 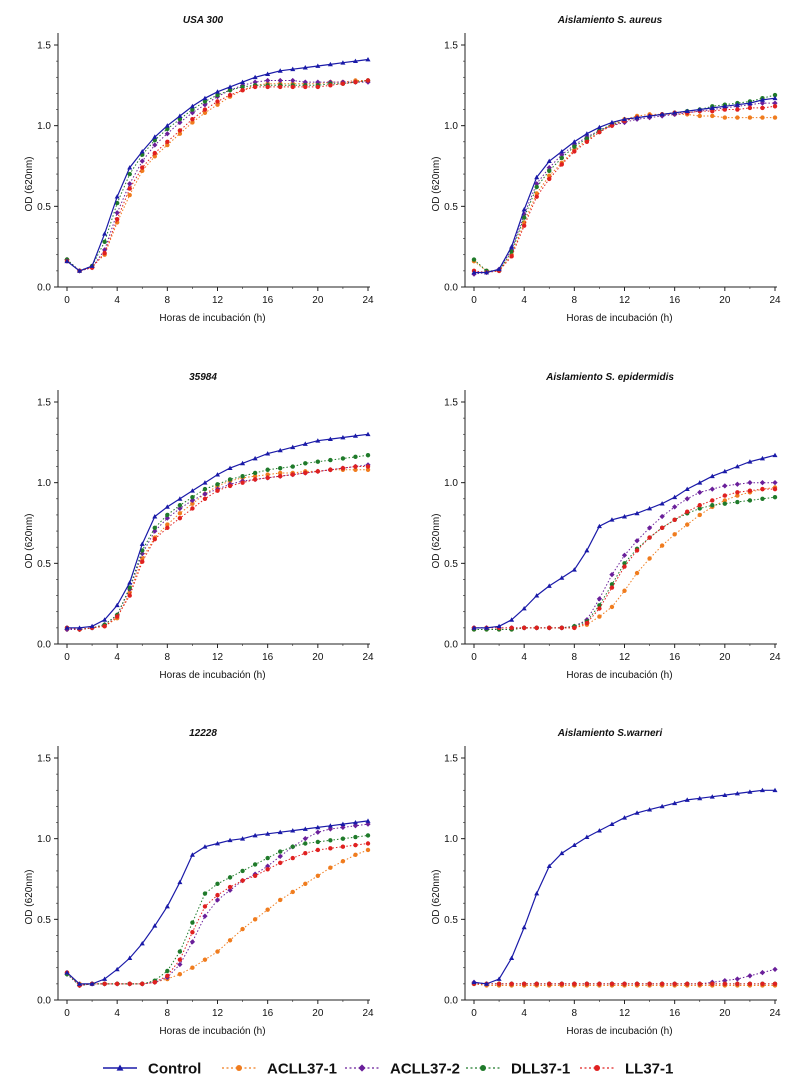 What do you see at coordinates (625, 657) in the screenshot?
I see `x-tick-label: 12` at bounding box center [625, 657].